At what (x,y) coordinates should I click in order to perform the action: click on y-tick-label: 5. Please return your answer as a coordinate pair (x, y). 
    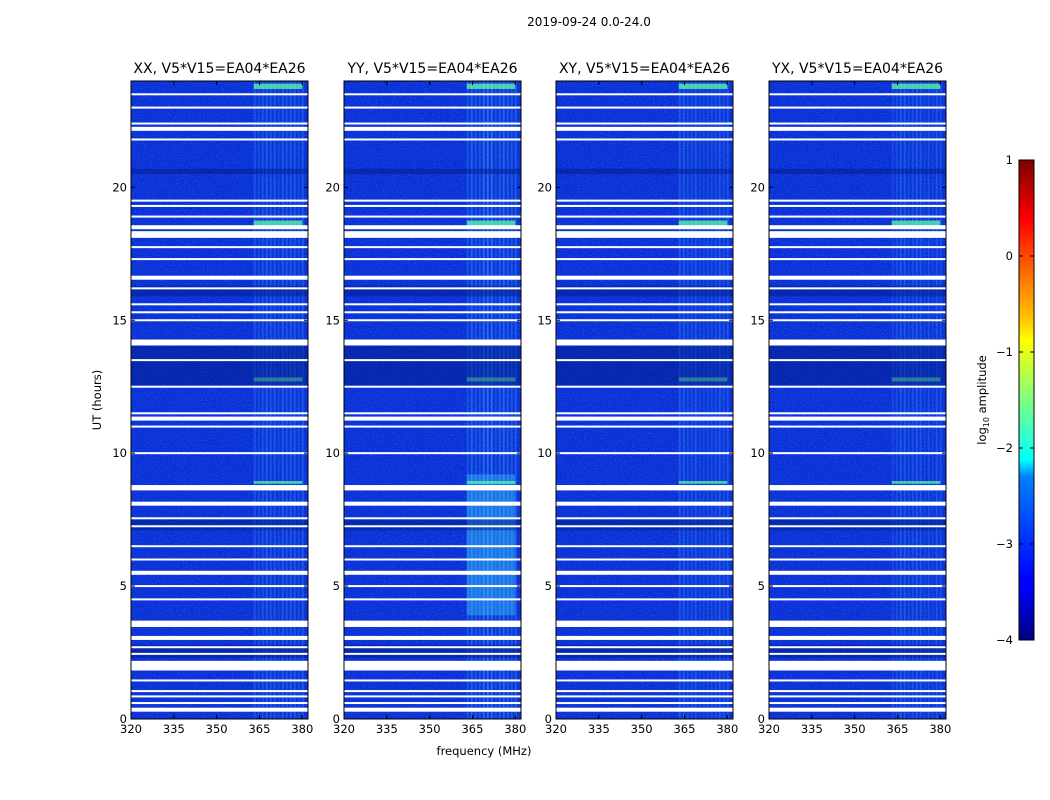
    Looking at the image, I should click on (123, 586).